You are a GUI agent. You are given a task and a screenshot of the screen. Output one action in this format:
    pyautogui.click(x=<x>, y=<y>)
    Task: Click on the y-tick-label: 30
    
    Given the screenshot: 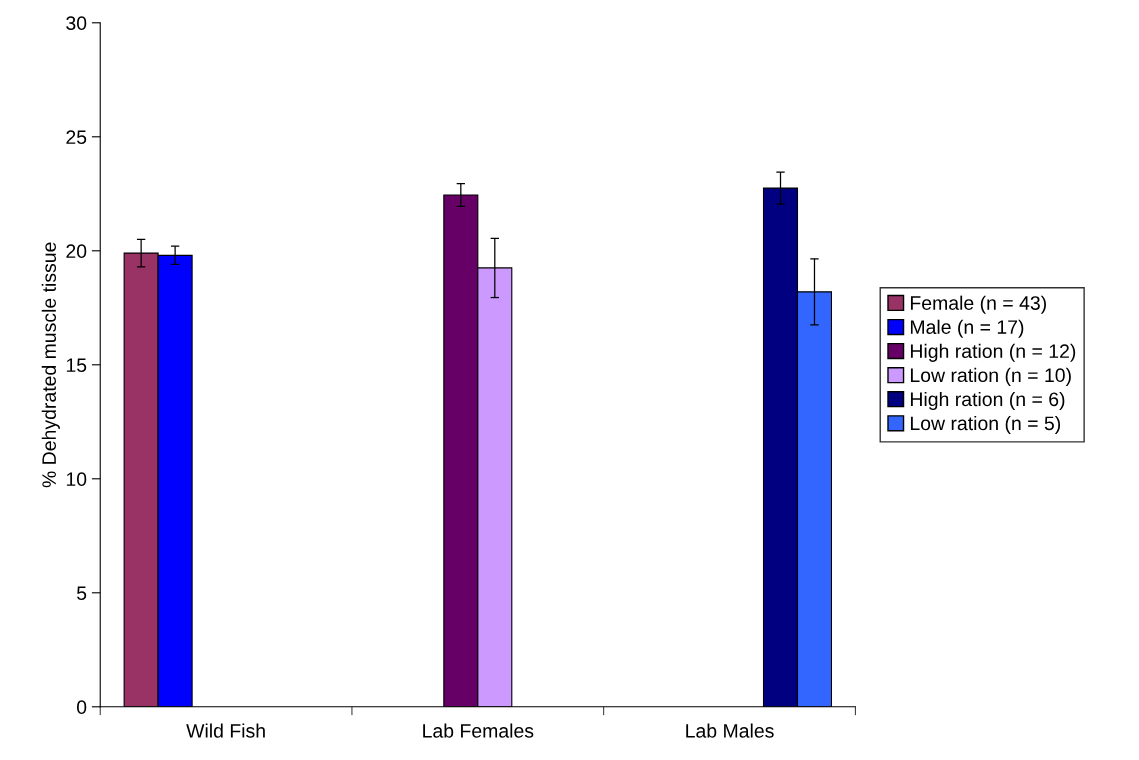 What is the action you would take?
    pyautogui.click(x=76, y=23)
    